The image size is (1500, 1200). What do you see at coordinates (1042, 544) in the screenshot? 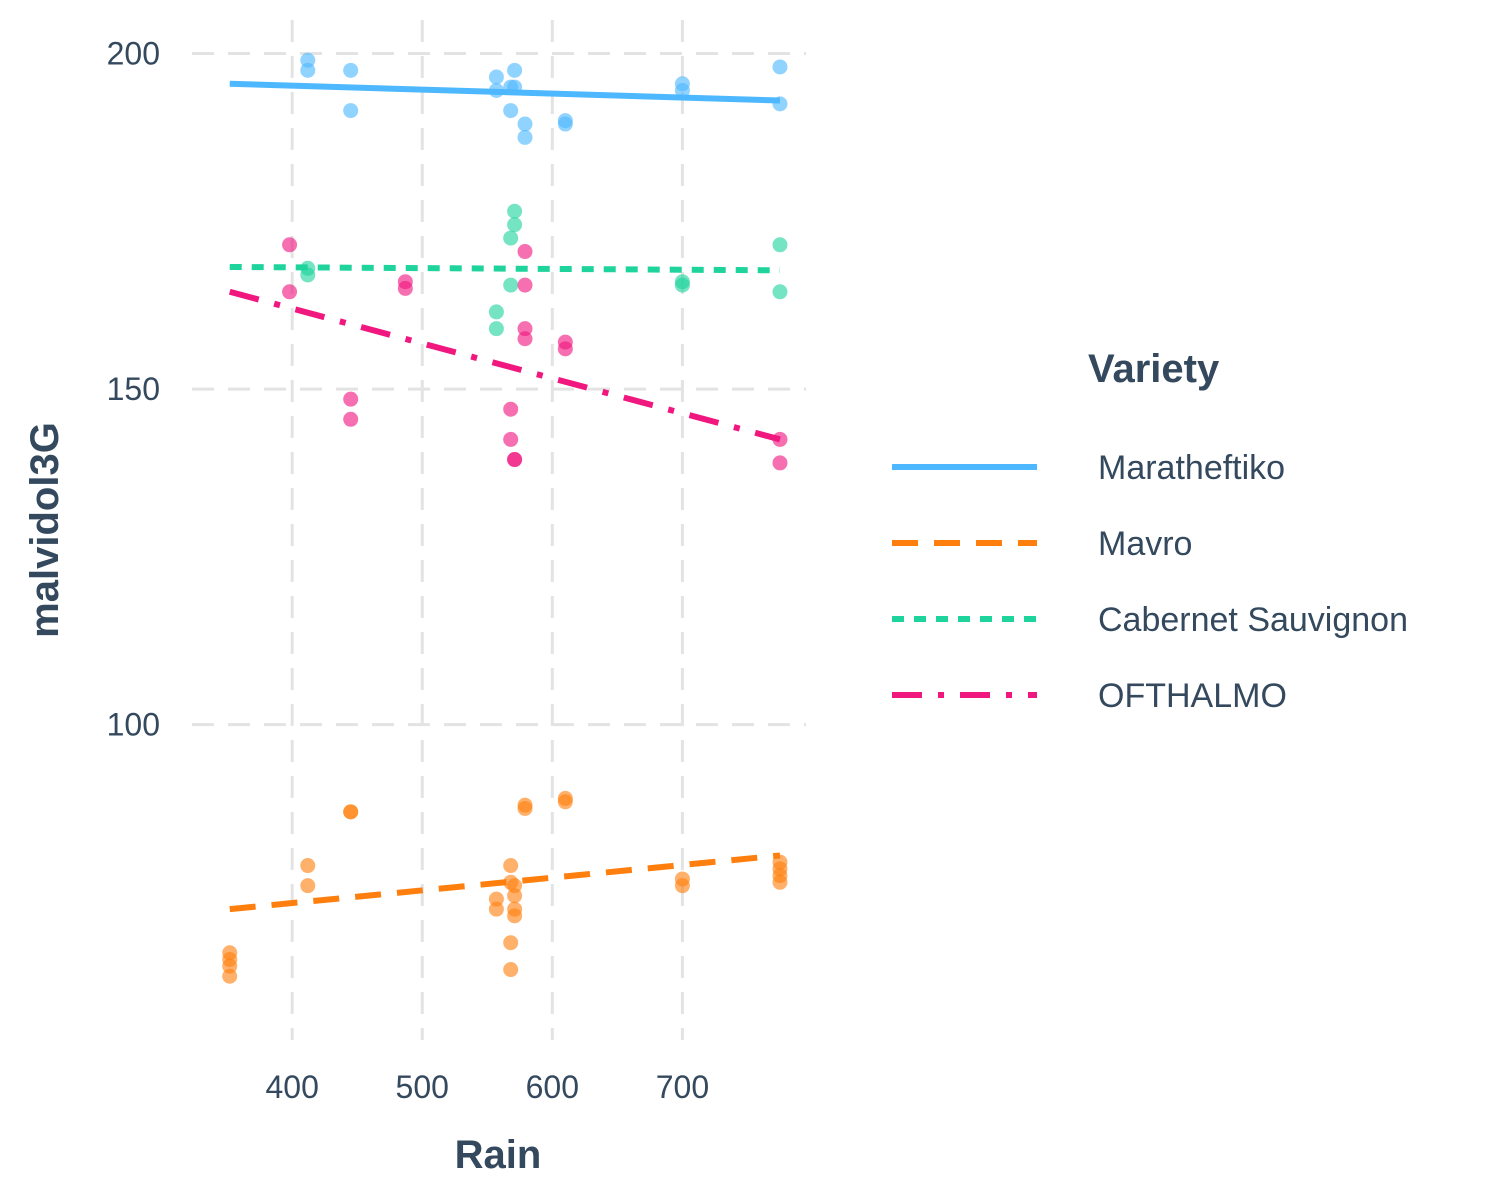
I see `legend-item-mavro: Mavro` at bounding box center [1042, 544].